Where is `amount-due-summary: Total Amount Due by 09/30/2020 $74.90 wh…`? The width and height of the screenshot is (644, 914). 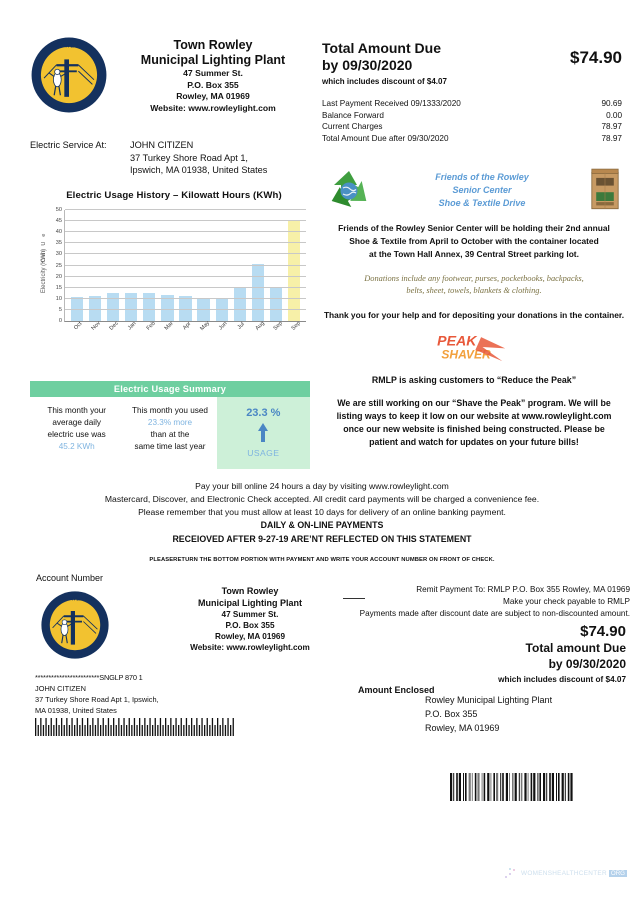
amount-due-summary: Total Amount Due by 09/30/2020 $74.90 wh… is located at coordinates (472, 92).